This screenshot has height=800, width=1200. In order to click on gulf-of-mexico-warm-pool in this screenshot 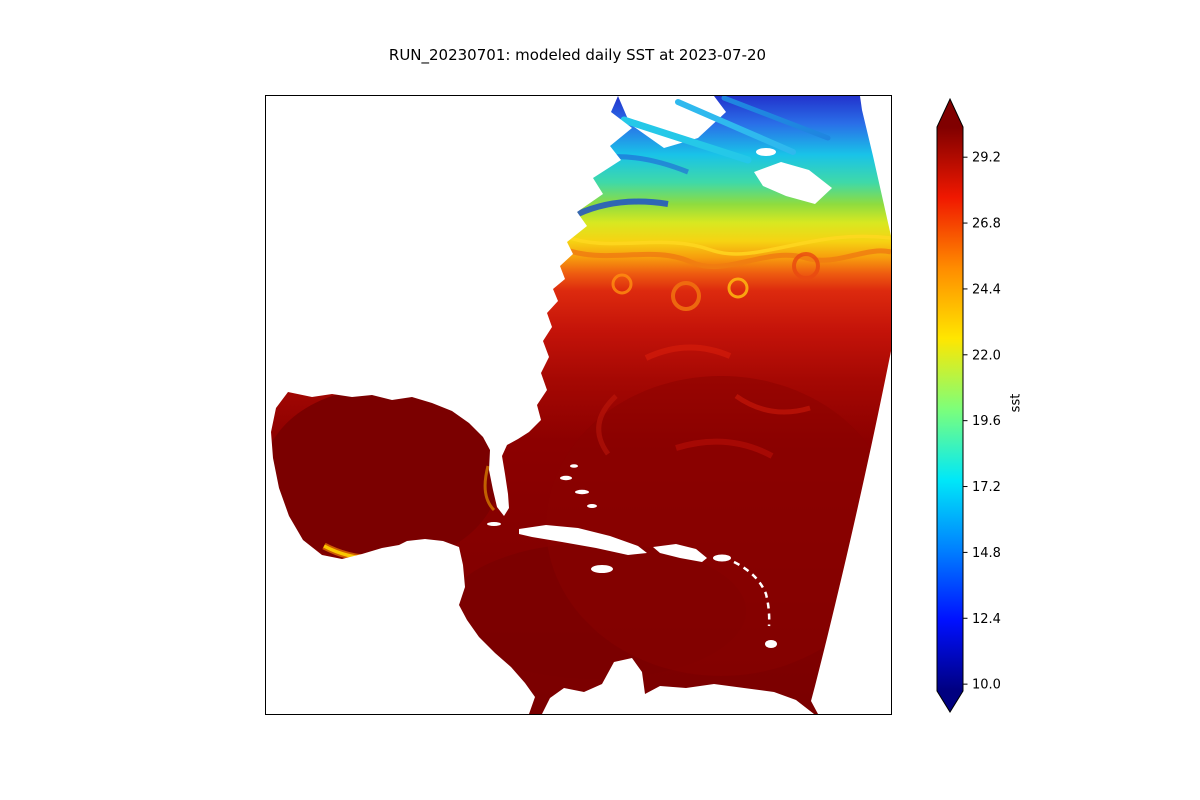, I will do `click(382, 476)`.